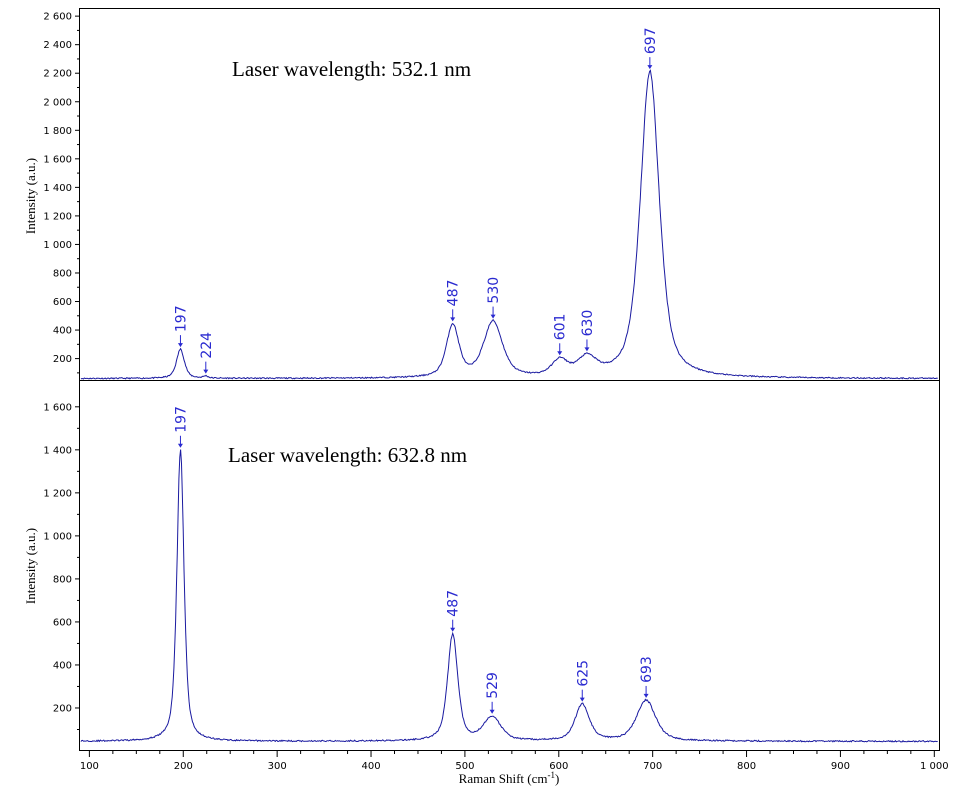  I want to click on top-peak-label: 697, so click(651, 40).